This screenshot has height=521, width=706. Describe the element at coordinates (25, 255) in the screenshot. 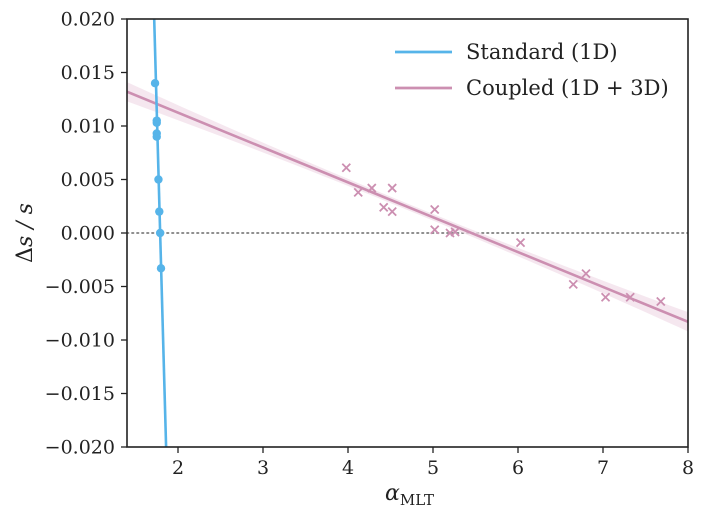

I see `y-axis-label-delta: Δ` at that location.